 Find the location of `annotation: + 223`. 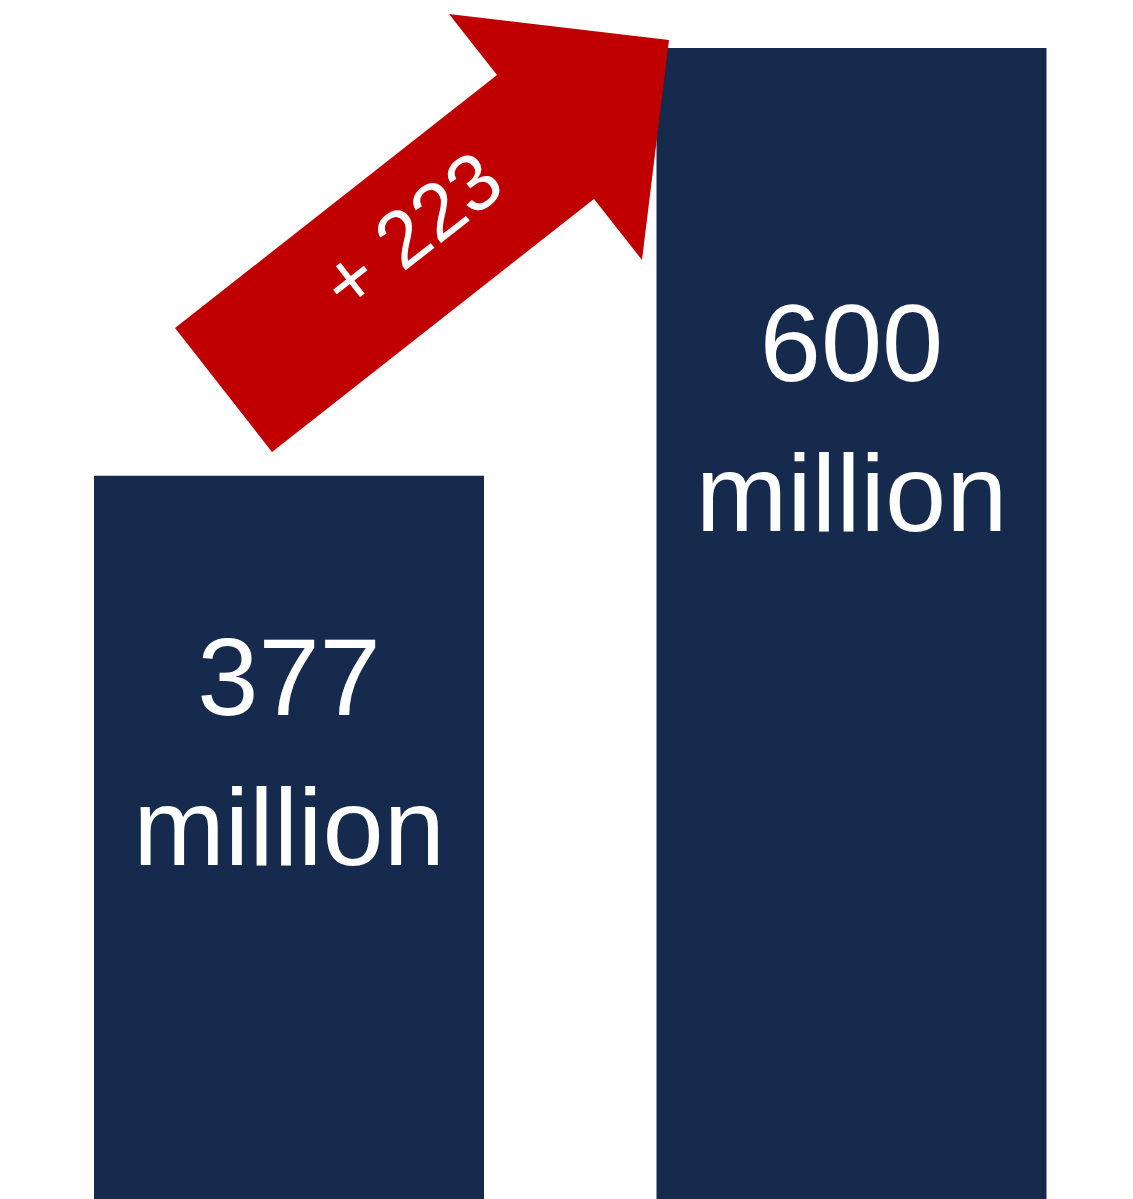

annotation: + 223 is located at coordinates (411, 231).